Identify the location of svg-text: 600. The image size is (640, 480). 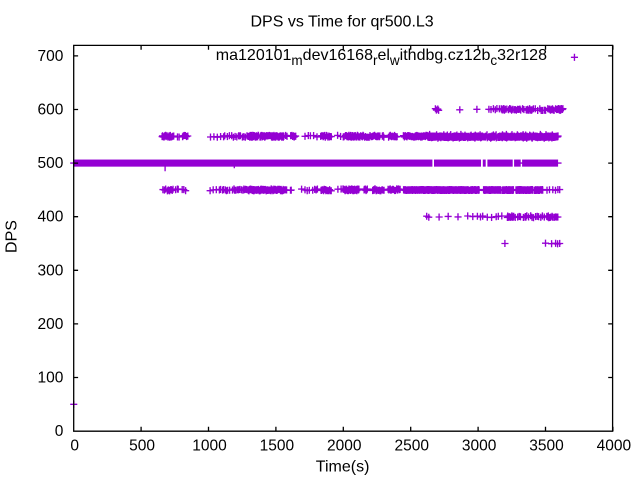
(51, 110).